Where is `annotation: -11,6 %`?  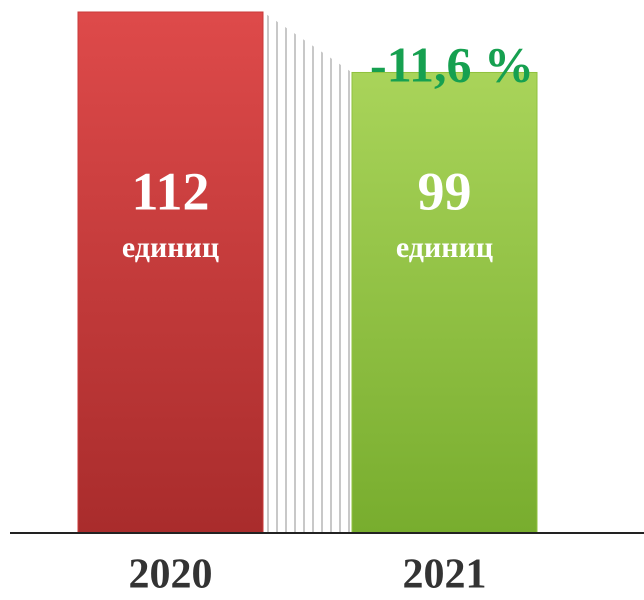
annotation: -11,6 % is located at coordinates (452, 64).